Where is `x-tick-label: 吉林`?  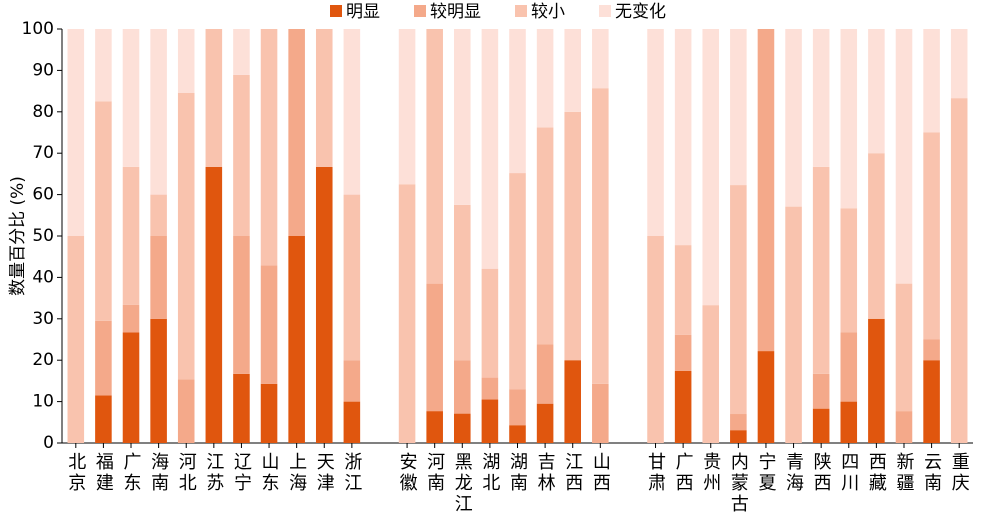 x-tick-label: 吉林 is located at coordinates (545, 473).